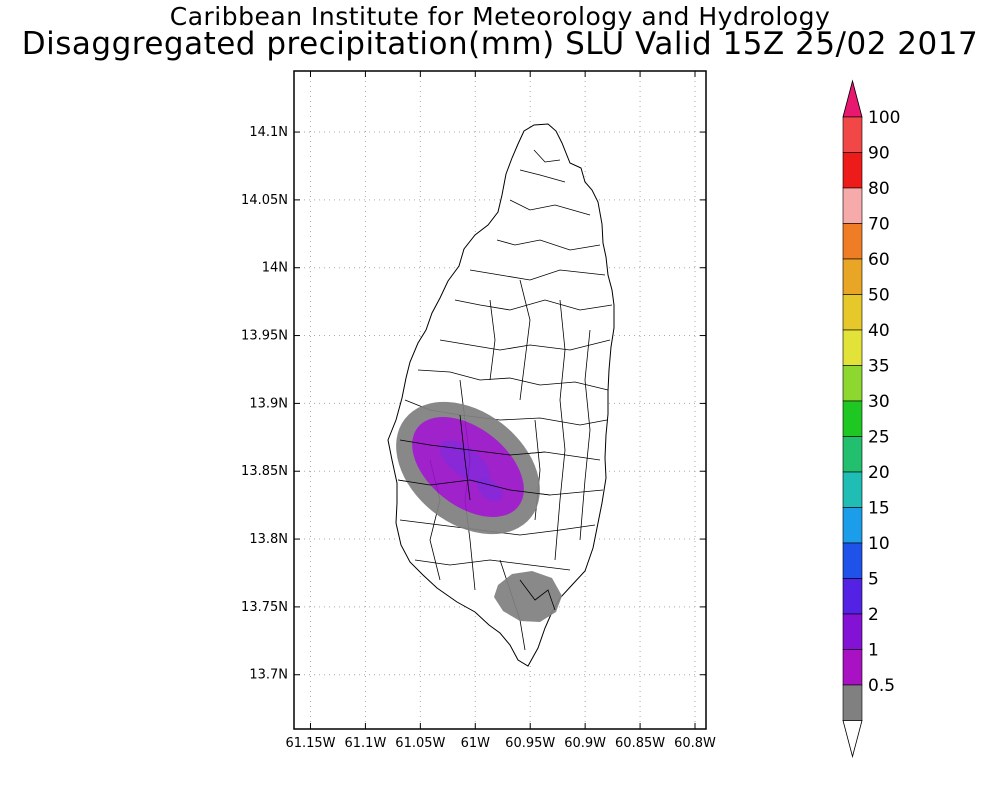 Image resolution: width=1000 pixels, height=800 pixels. What do you see at coordinates (881, 686) in the screenshot?
I see `colorbar-label: 0.5` at bounding box center [881, 686].